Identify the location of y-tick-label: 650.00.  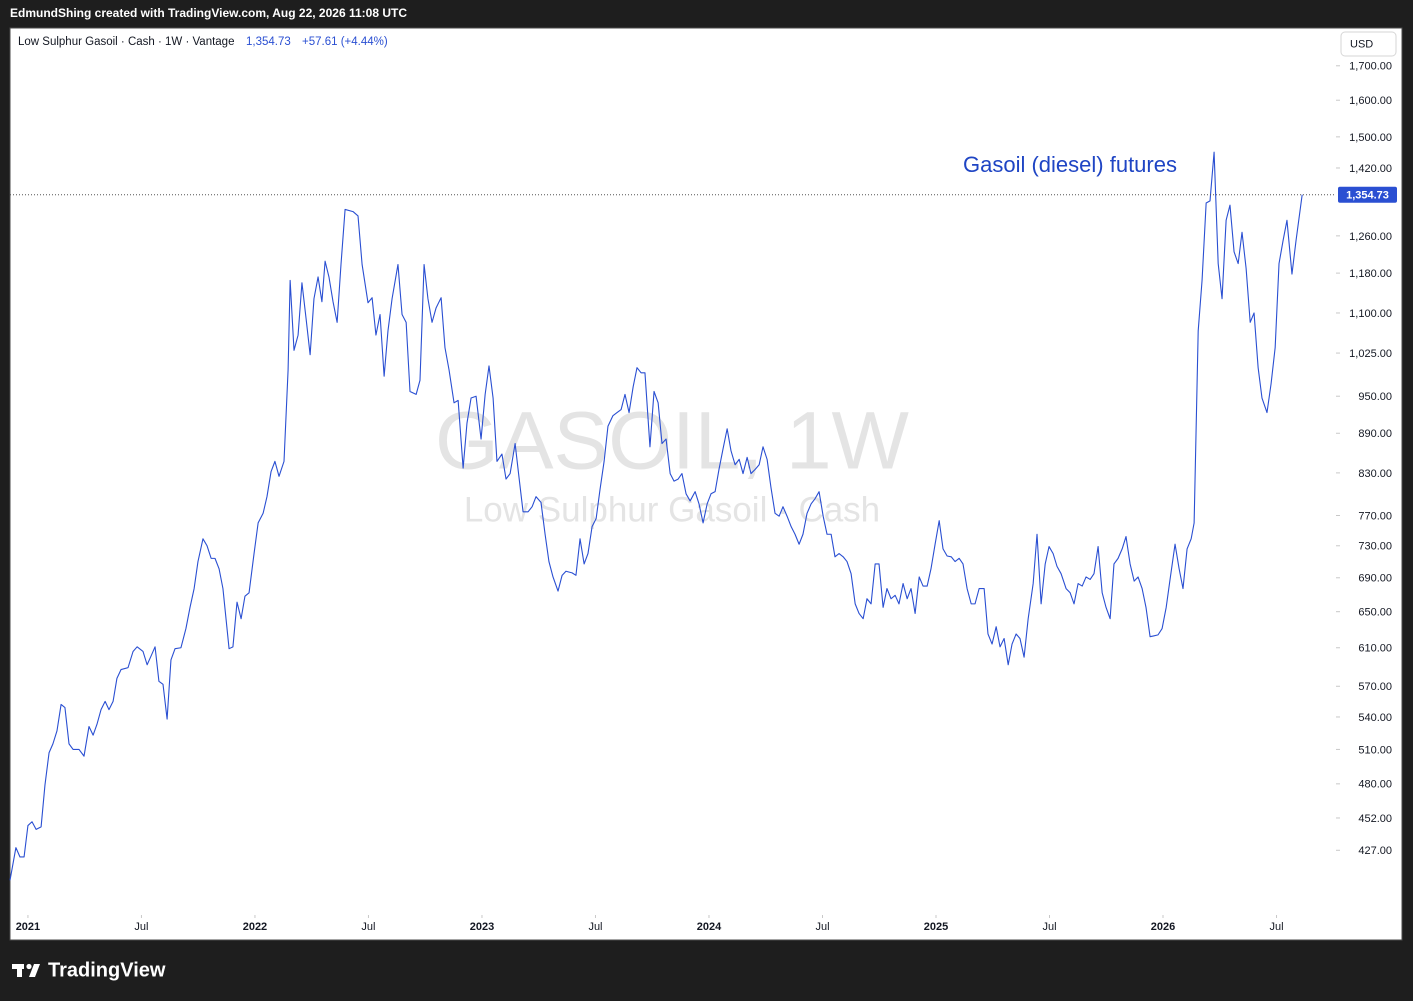
(1375, 613).